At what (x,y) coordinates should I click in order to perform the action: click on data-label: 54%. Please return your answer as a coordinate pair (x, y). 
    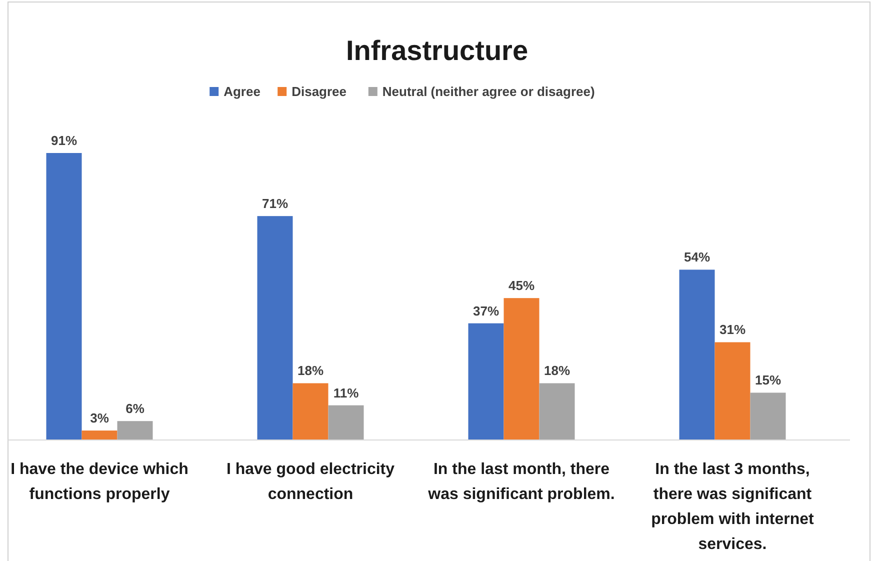
    Looking at the image, I should click on (697, 257).